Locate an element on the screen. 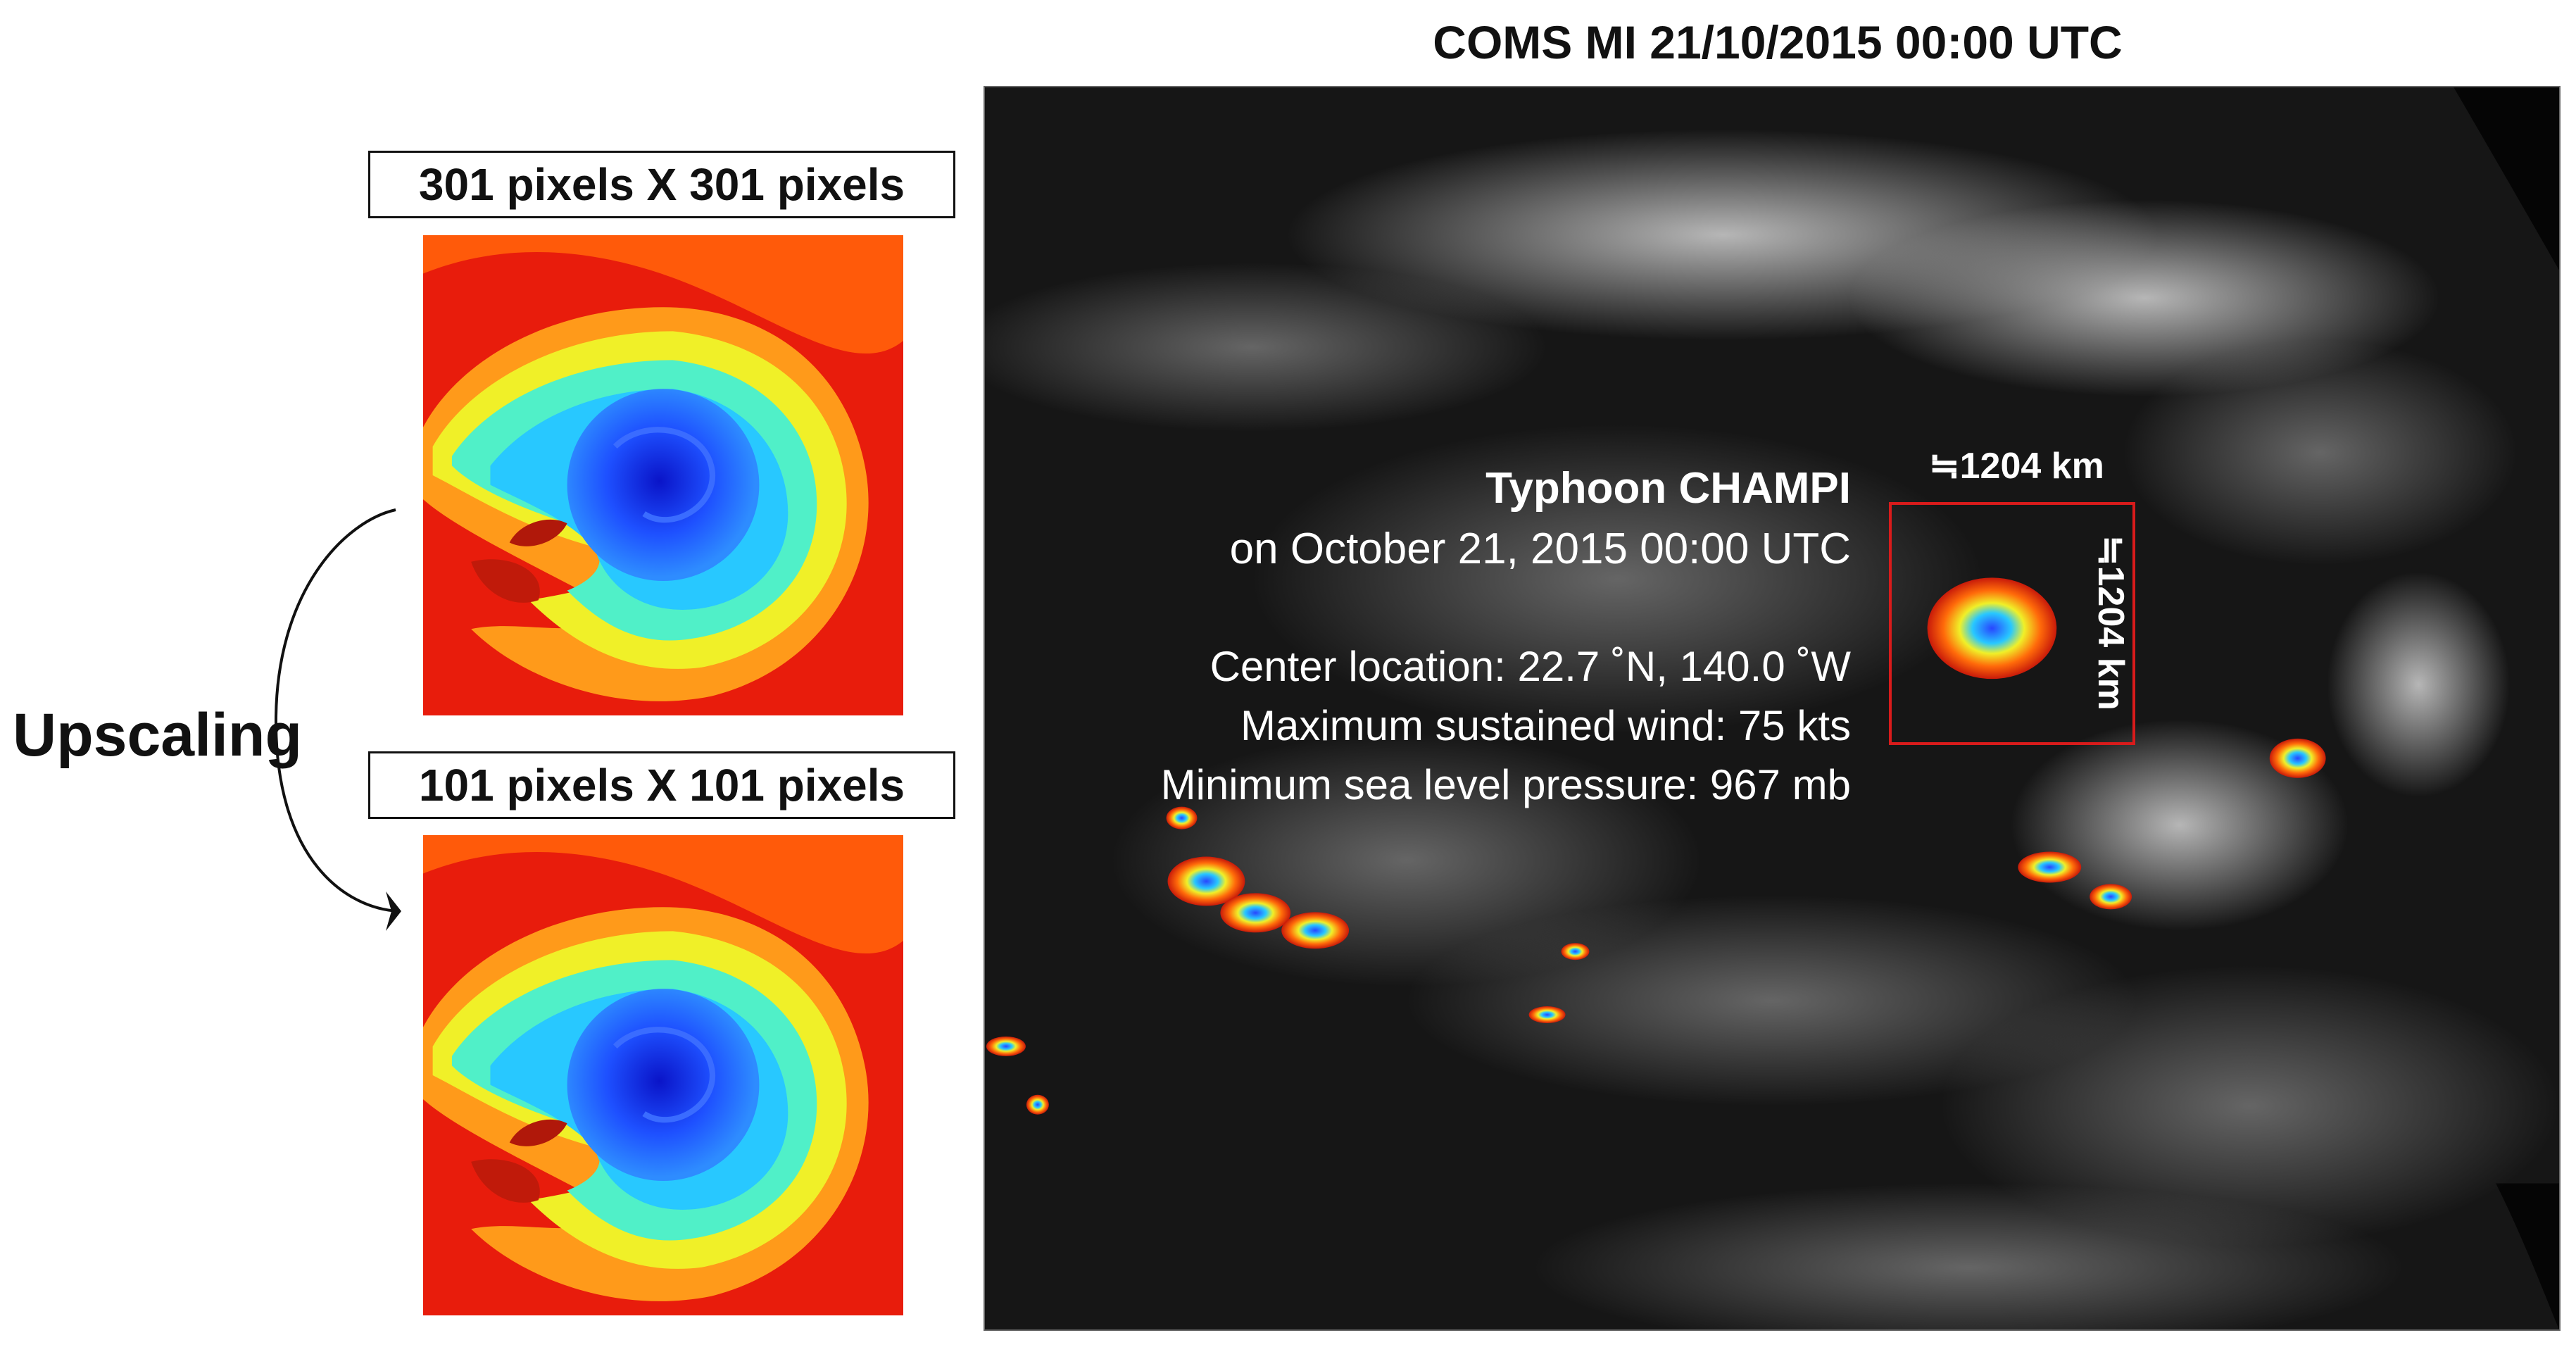  top-image-size-text: 301 pixels X 301 pixels is located at coordinates (661, 184).